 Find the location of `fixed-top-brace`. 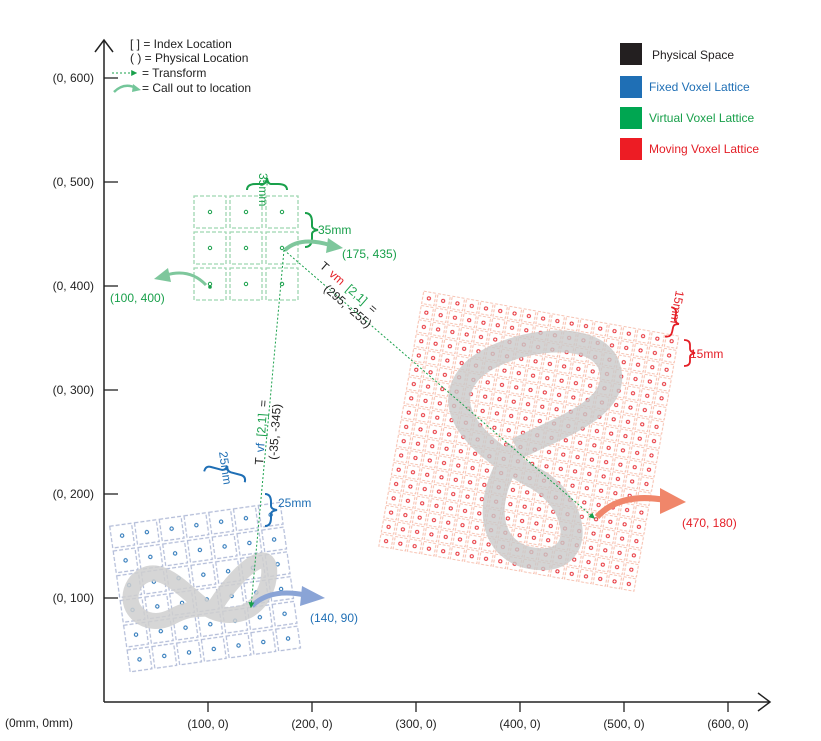

fixed-top-brace is located at coordinates (225, 474).